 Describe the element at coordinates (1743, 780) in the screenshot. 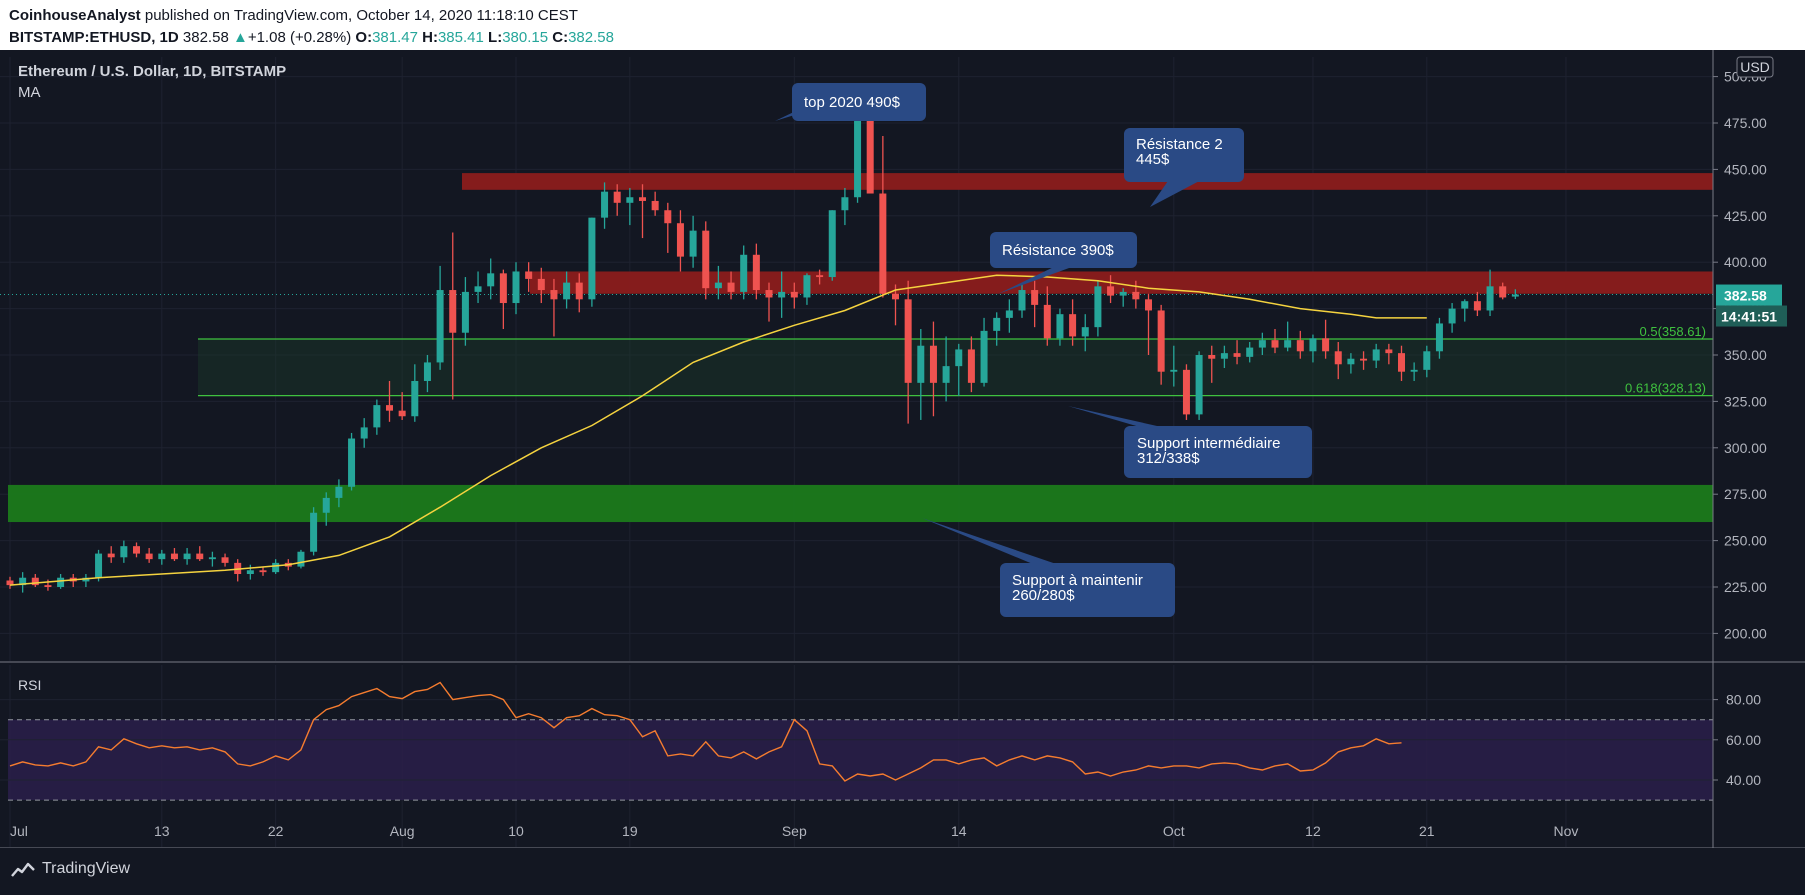

I see `rsi-tick-label: 40.00` at that location.